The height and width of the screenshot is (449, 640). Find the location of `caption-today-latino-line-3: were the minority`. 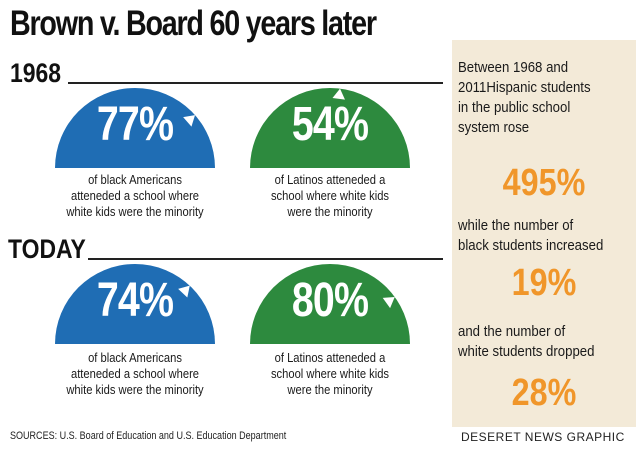

caption-today-latino-line-3: were the minority is located at coordinates (330, 389).